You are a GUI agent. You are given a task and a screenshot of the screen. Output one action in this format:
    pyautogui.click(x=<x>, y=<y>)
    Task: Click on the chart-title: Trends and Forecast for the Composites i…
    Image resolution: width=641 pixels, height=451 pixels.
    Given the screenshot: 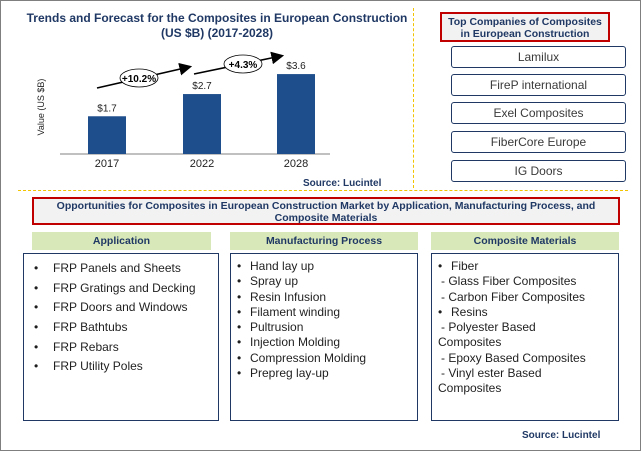 What is the action you would take?
    pyautogui.click(x=217, y=26)
    